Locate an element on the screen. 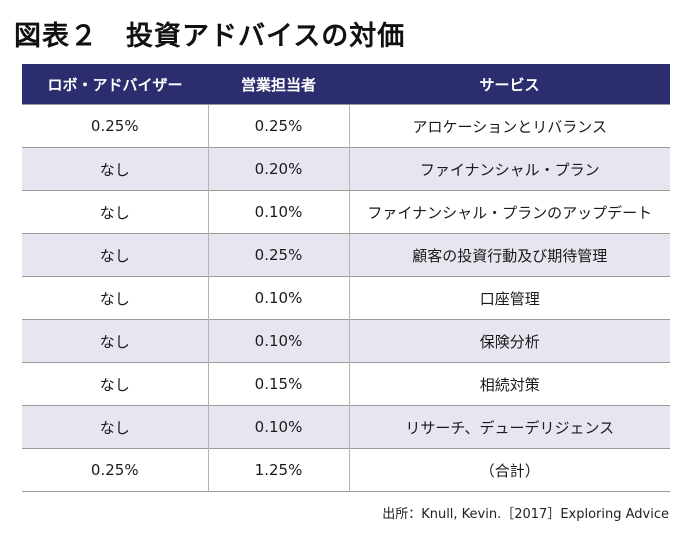 This screenshot has height=539, width=691. source-note: 出所：Knull, Kevin.［2017］Exploring Advice is located at coordinates (525, 514).